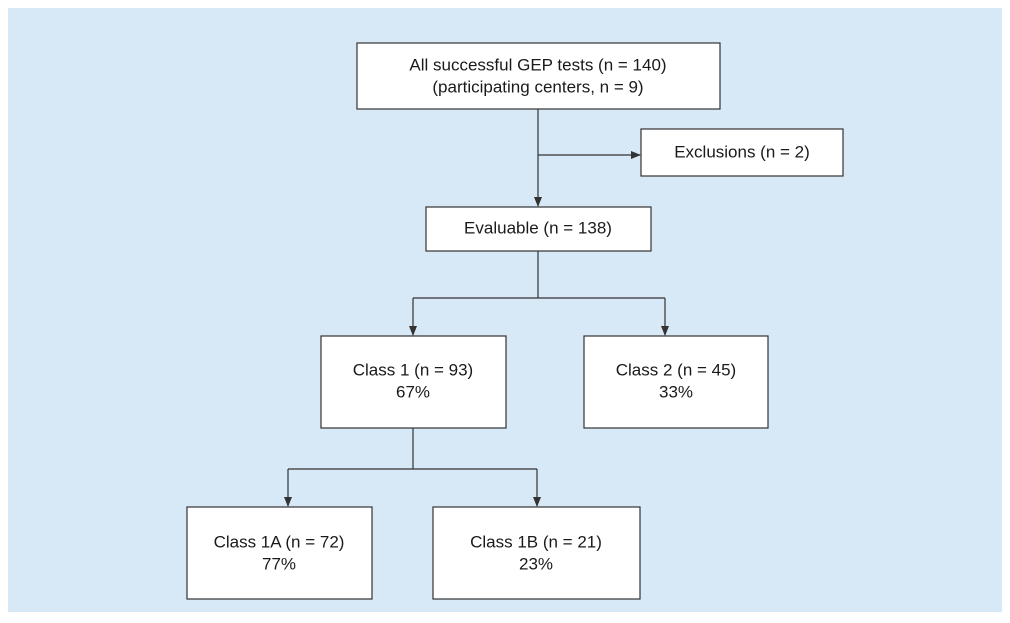 The height and width of the screenshot is (623, 1010). I want to click on node-text: (participating centers, n = 9), so click(537, 86).